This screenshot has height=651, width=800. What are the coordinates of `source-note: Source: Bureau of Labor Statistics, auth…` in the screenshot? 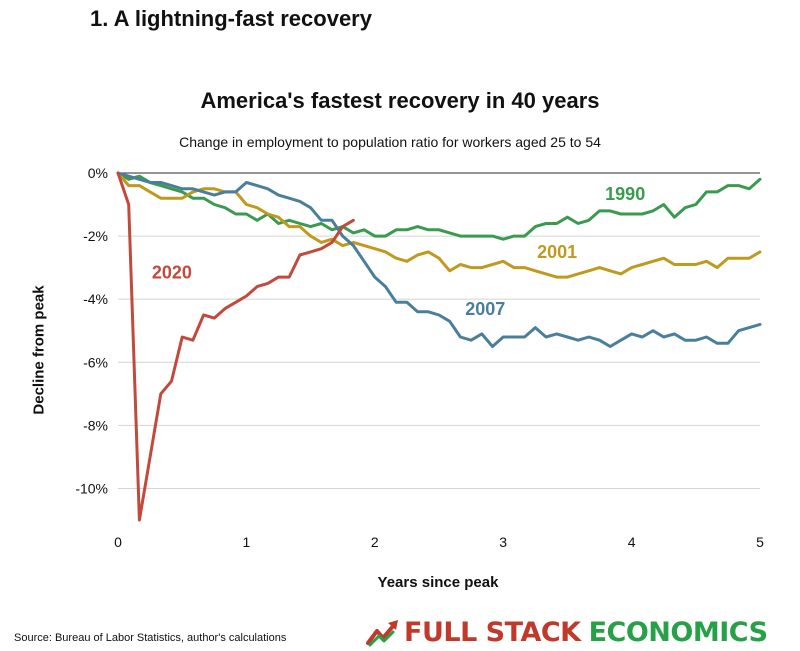 It's located at (150, 638).